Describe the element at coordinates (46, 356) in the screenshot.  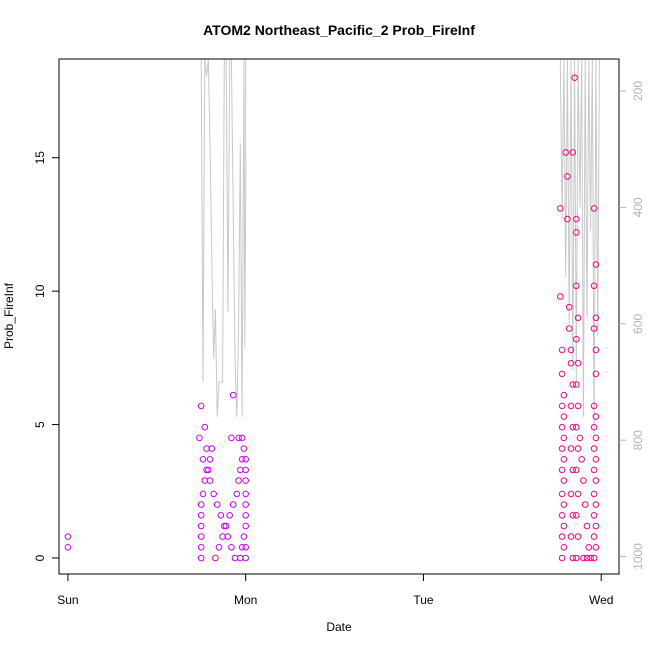
I see `y-axis-left: 0 5 10 15` at that location.